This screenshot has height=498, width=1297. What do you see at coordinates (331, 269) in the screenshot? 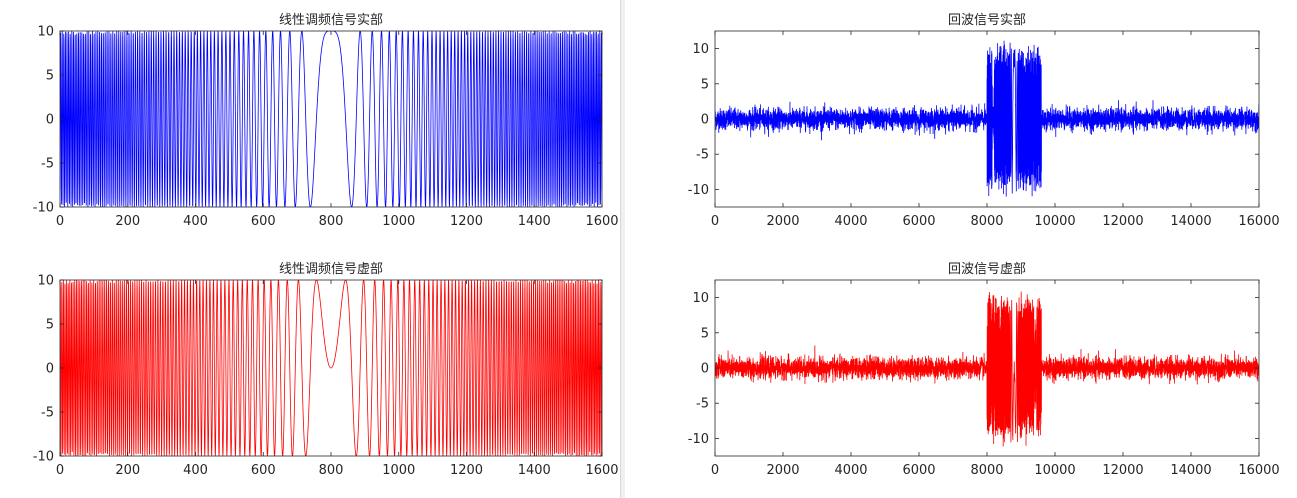
I see `plot-title: 线性调频信号虚部` at bounding box center [331, 269].